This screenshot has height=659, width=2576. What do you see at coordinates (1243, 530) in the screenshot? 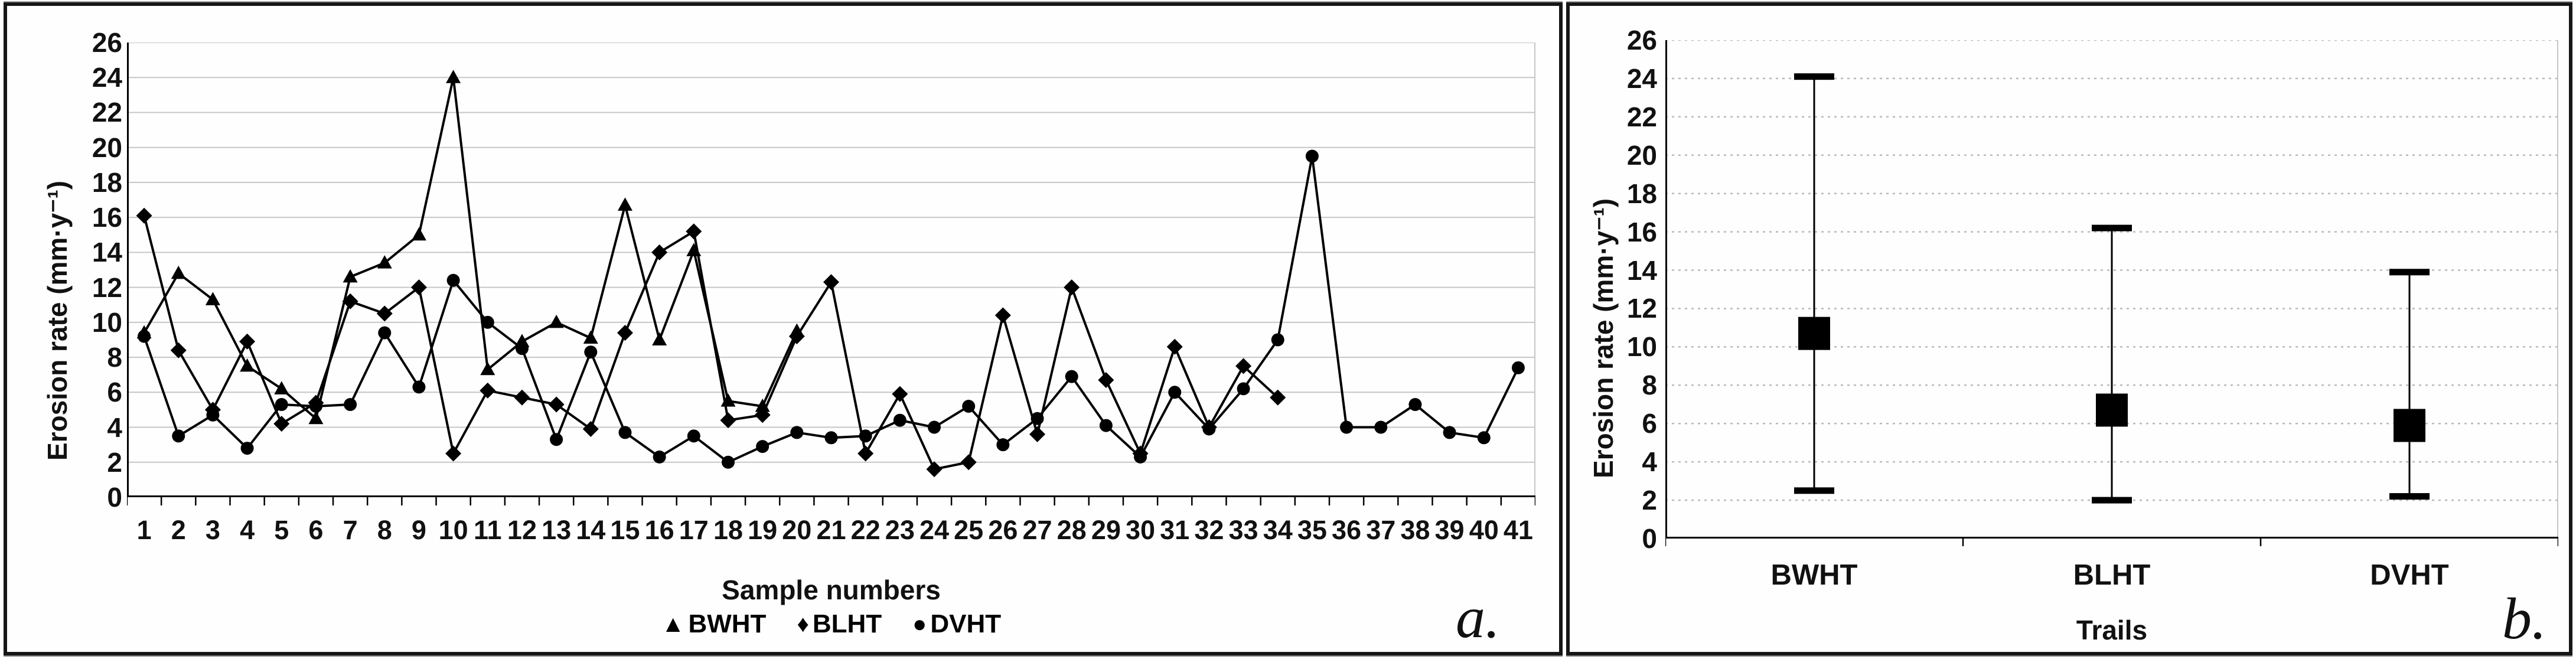
I see `x-tick-label: 33` at bounding box center [1243, 530].